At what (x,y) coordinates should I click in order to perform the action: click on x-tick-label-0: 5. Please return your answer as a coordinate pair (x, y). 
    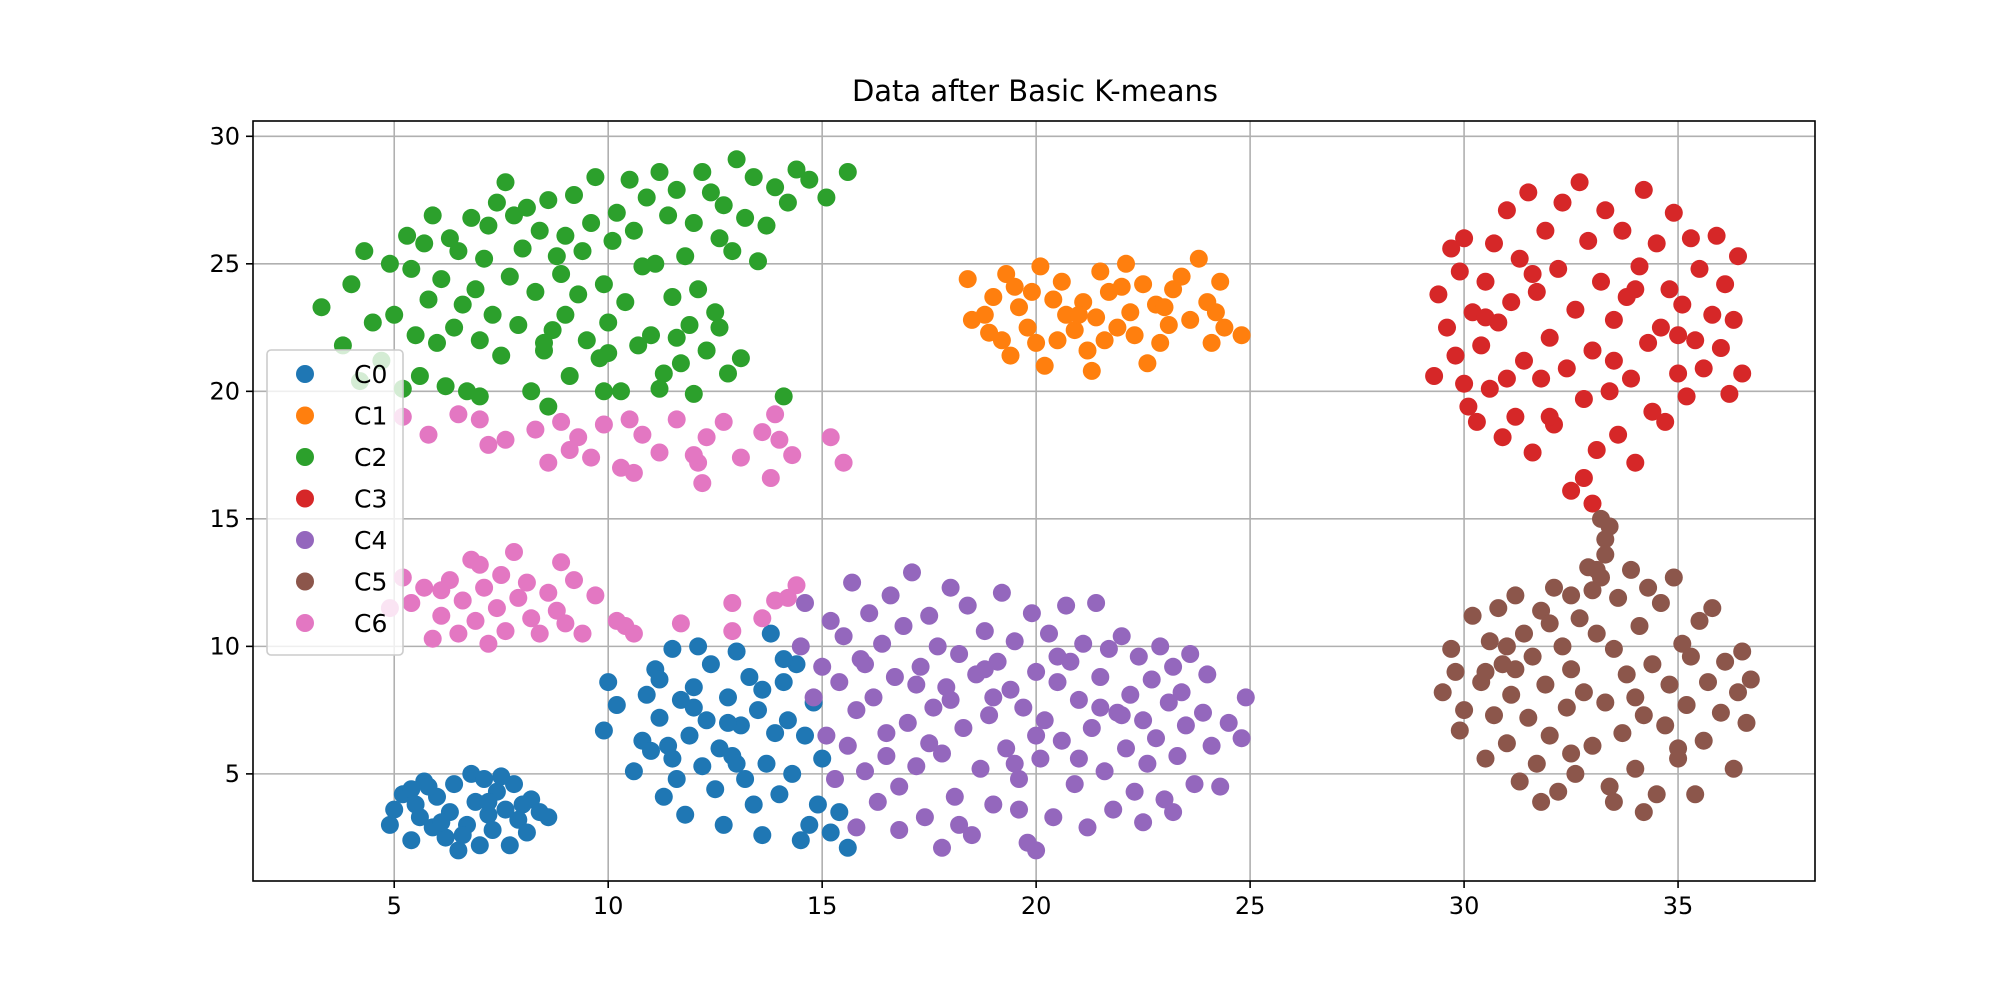
    Looking at the image, I should click on (394, 906).